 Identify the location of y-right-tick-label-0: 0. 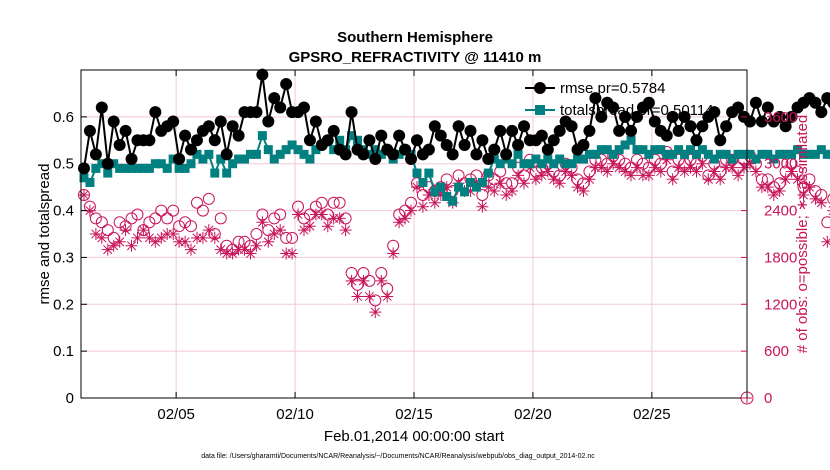
(768, 398).